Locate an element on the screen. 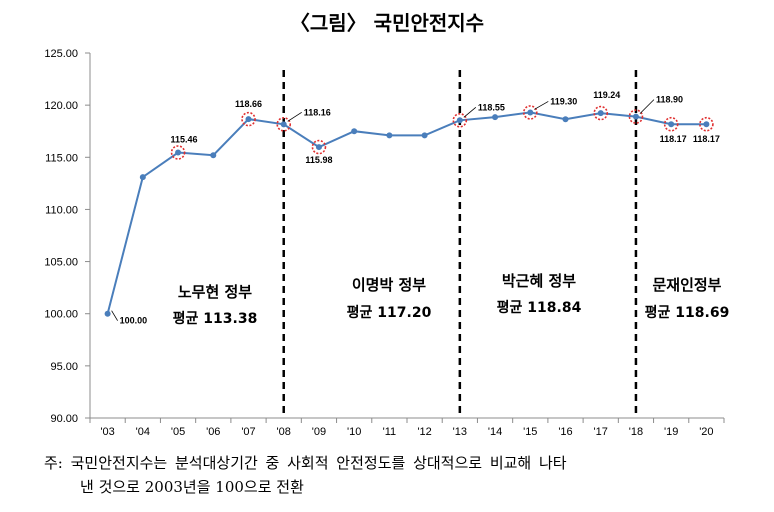  period-name-label: 이명박 정부 is located at coordinates (389, 285).